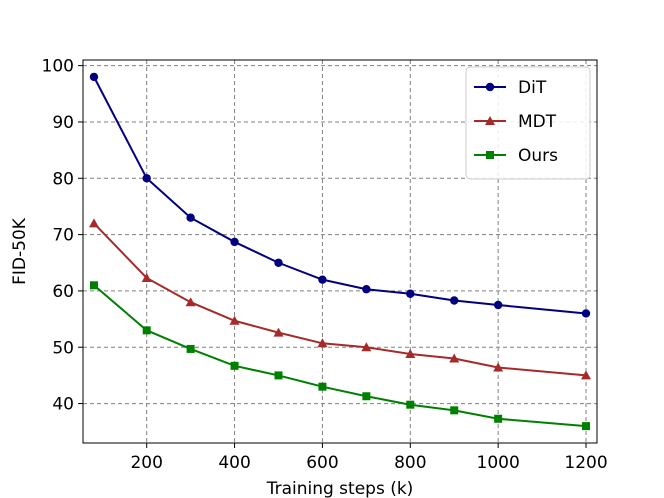 The width and height of the screenshot is (664, 498). I want to click on y-tick-label: 90, so click(63, 123).